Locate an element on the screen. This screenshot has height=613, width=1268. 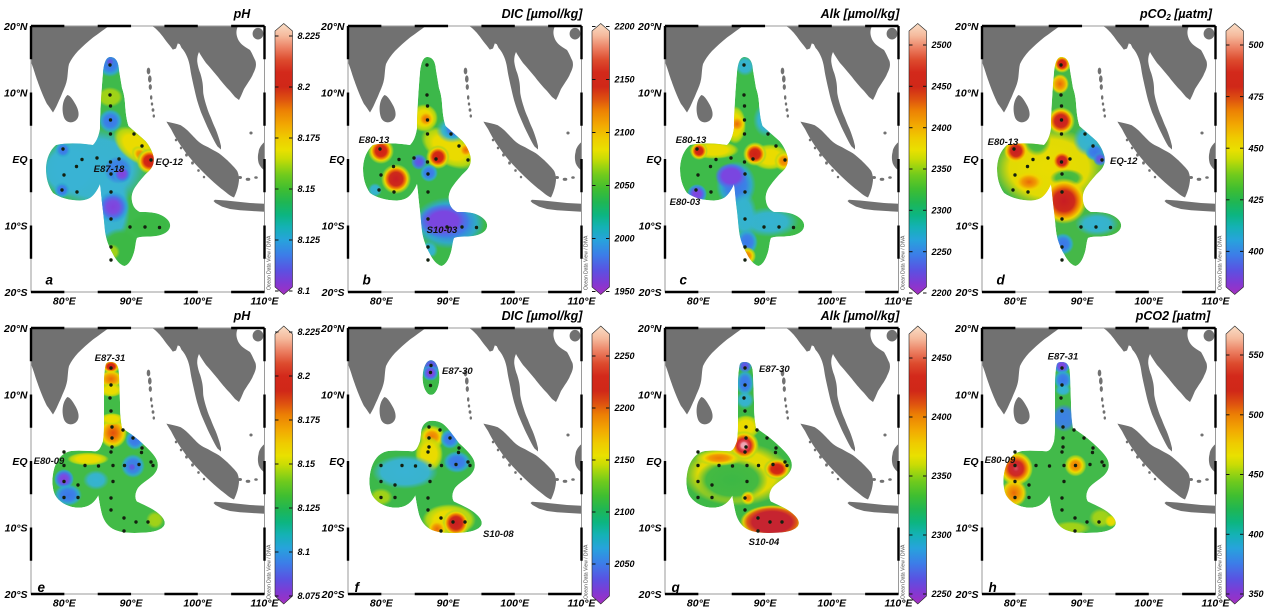
svg-text: Alk [µmol/kg] is located at coordinates (860, 14).